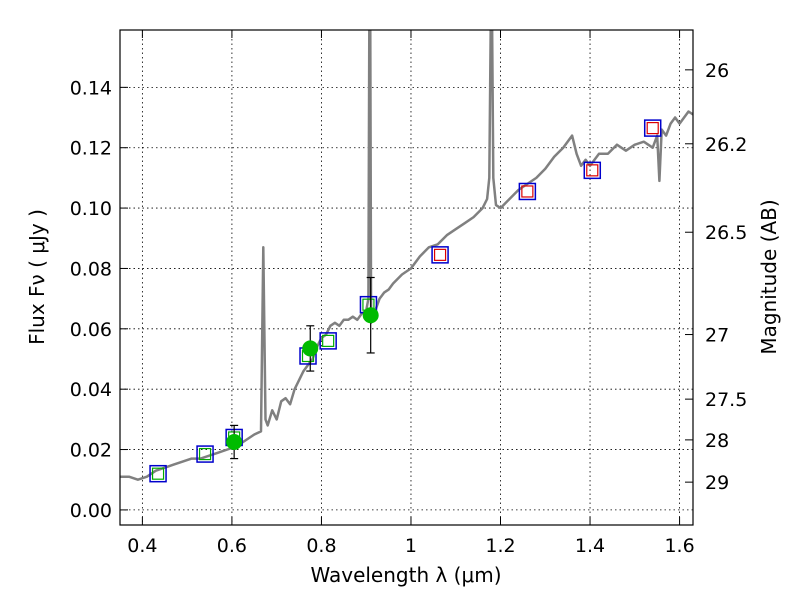 Image resolution: width=800 pixels, height=600 pixels. Describe the element at coordinates (91, 330) in the screenshot. I see `y-tick-label: 0.06` at that location.